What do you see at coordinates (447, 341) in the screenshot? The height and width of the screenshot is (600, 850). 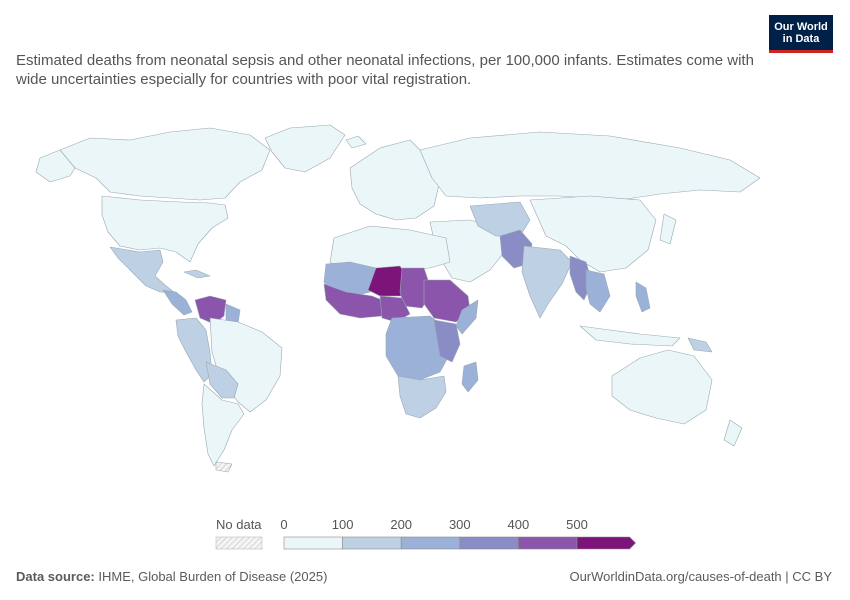 I see `region-east-africa` at bounding box center [447, 341].